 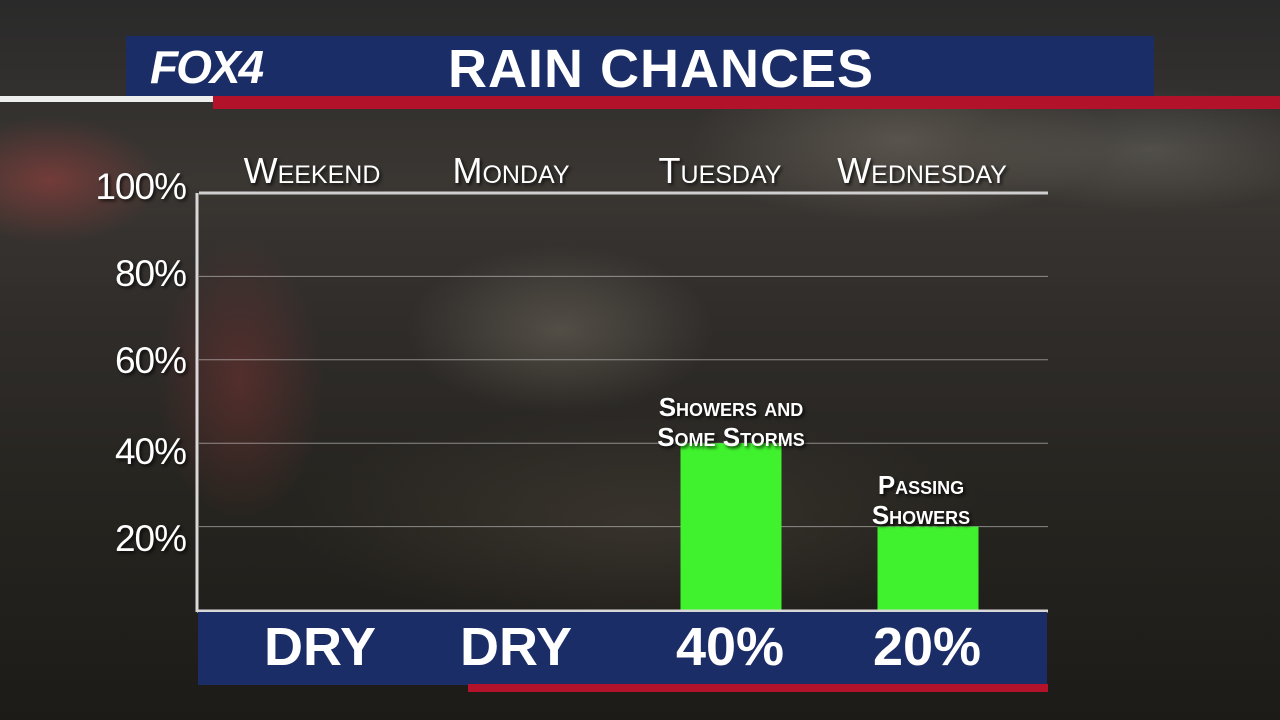 What do you see at coordinates (922, 170) in the screenshot?
I see `category-label-wednesday: Wednesday` at bounding box center [922, 170].